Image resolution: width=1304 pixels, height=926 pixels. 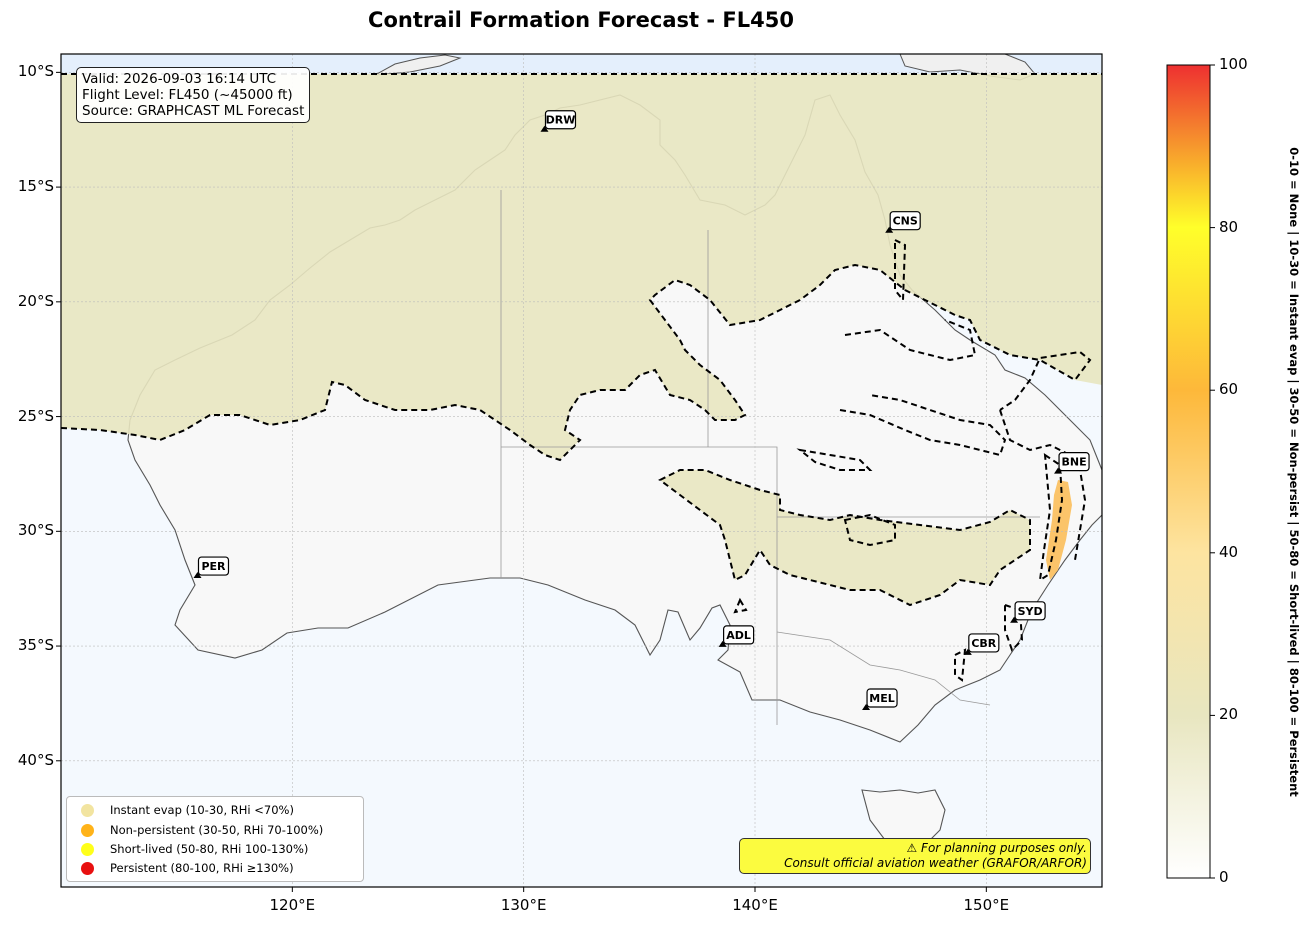 What do you see at coordinates (202, 810) in the screenshot?
I see `legend-label: Instant evap (10-30, RHi <70%)` at bounding box center [202, 810].